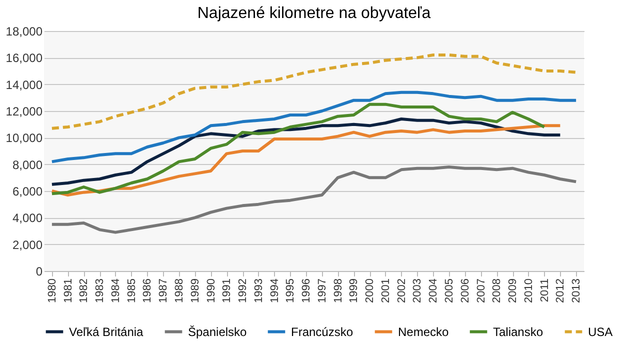  I want to click on x-tick-label: 1981, so click(68, 290).